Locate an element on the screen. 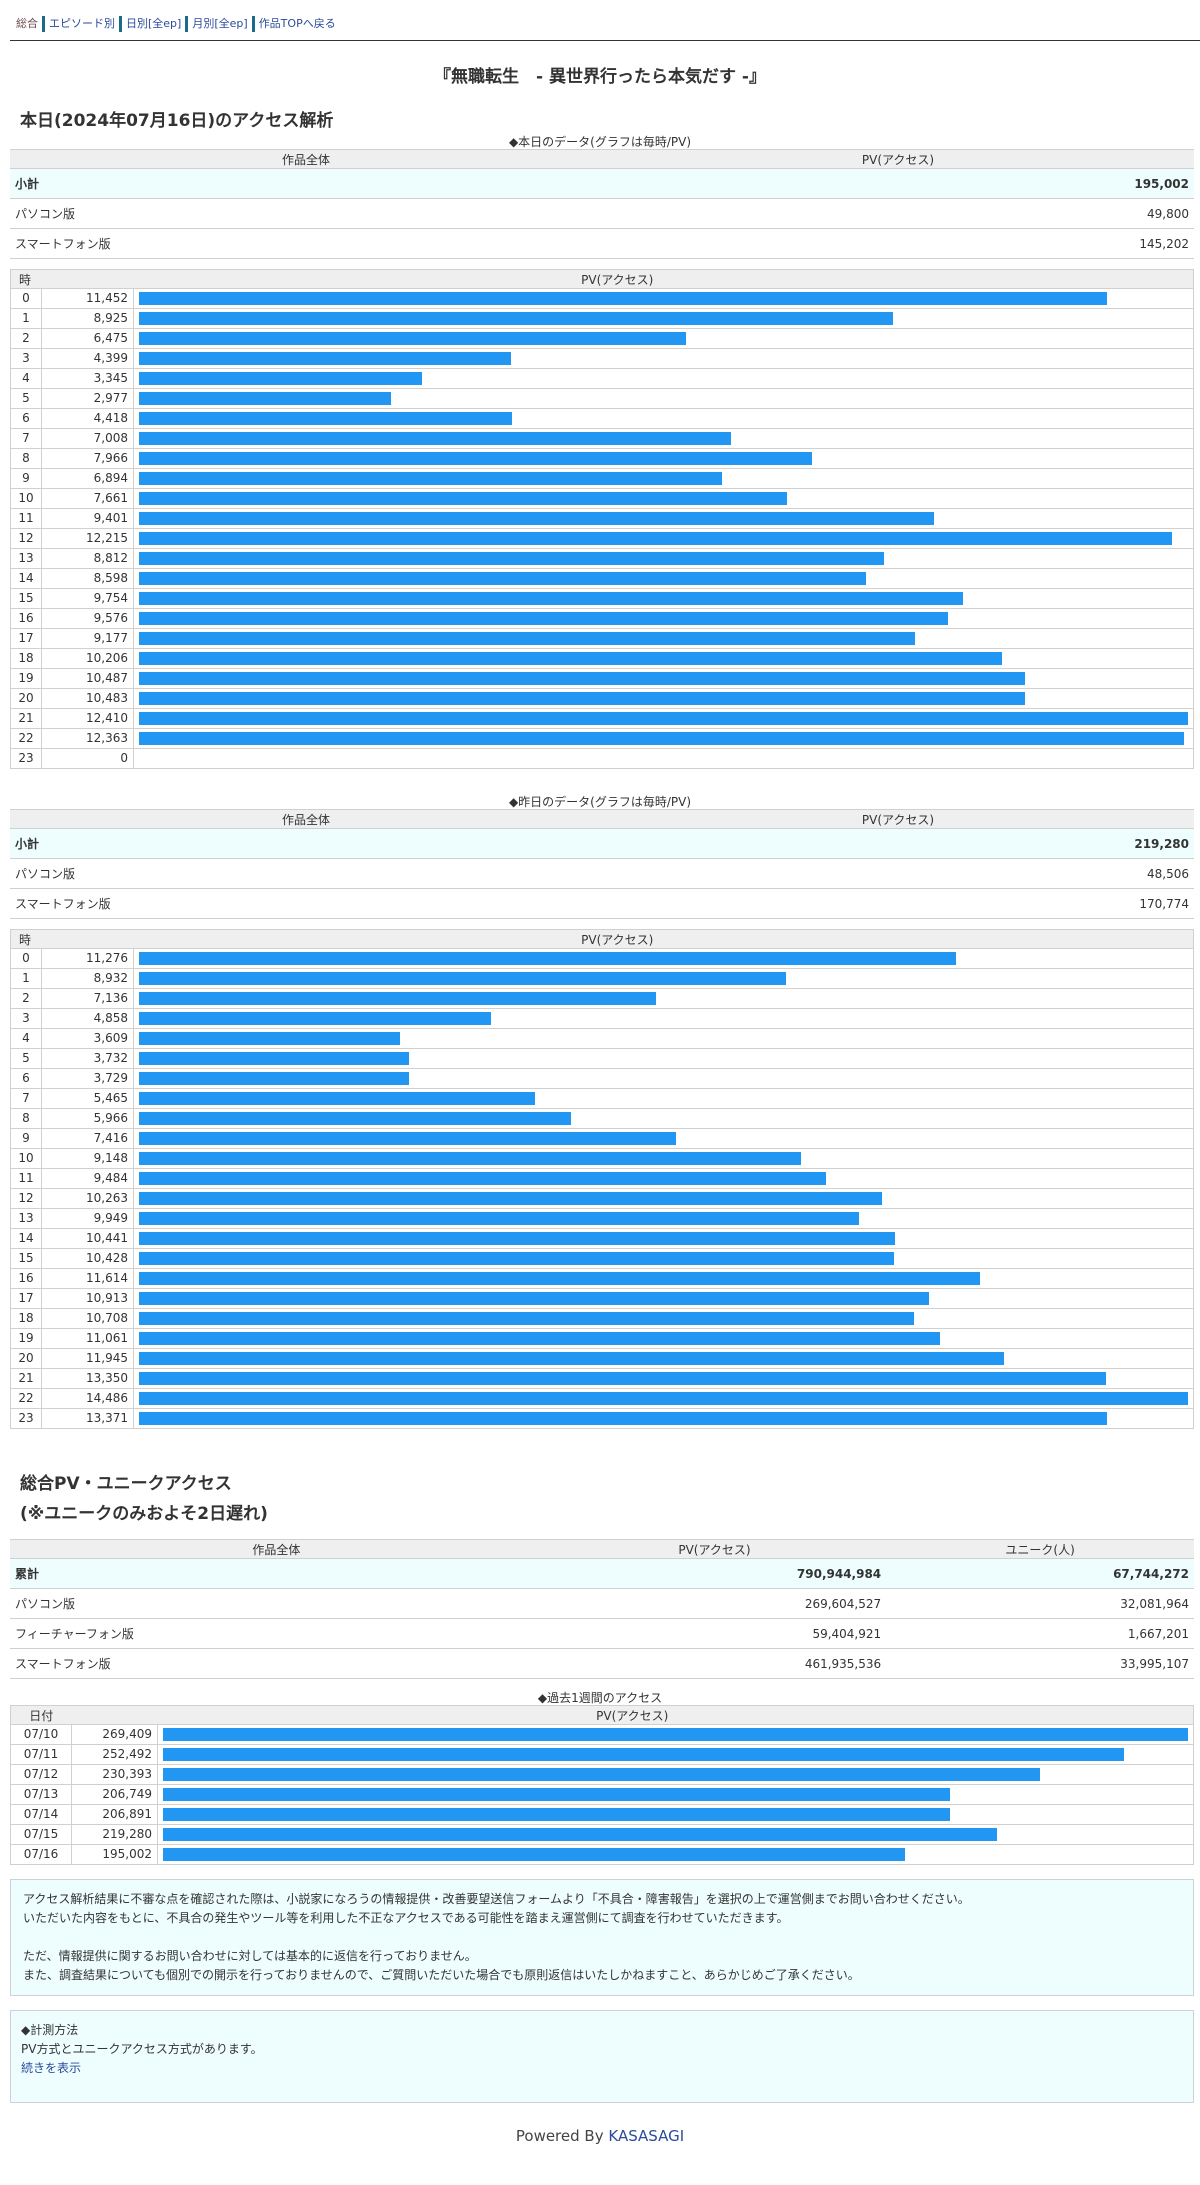 The height and width of the screenshot is (2185, 1200). category-label: 0 is located at coordinates (26, 958).